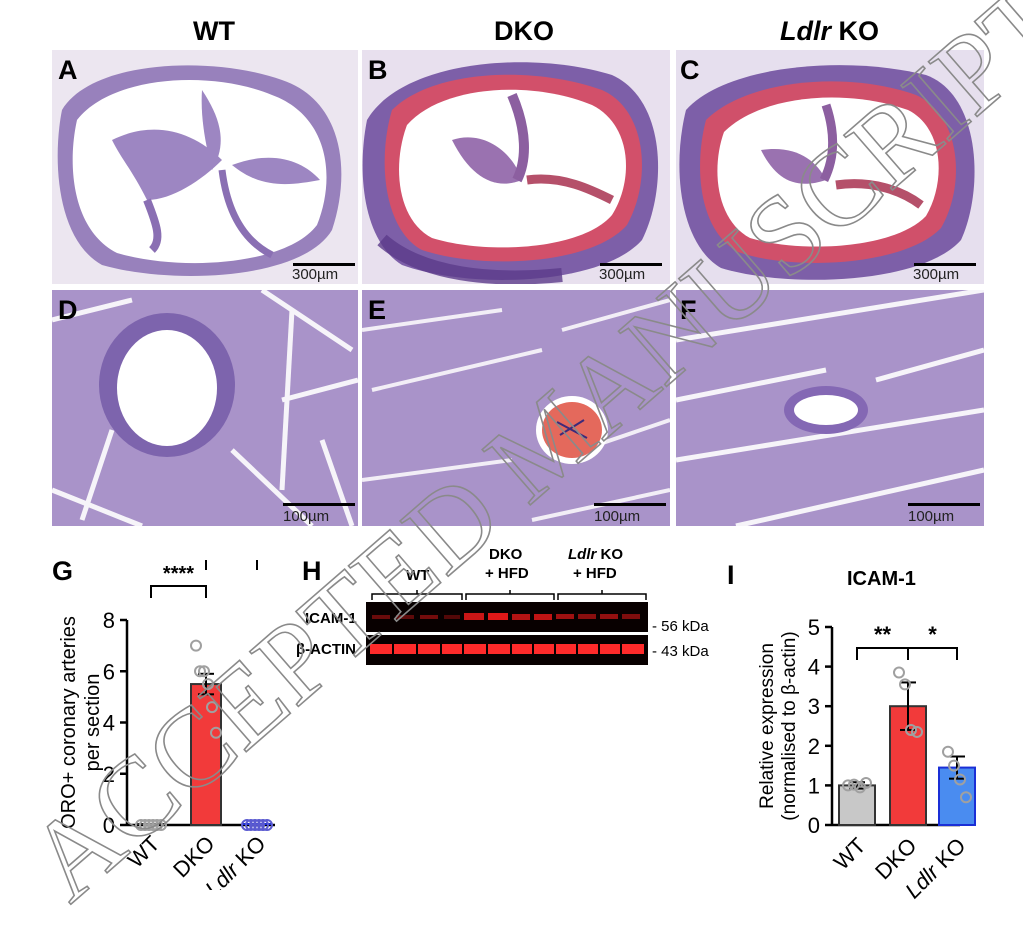 The width and height of the screenshot is (1023, 931). I want to click on micrograph-b-dko-aortic-root, so click(516, 167).